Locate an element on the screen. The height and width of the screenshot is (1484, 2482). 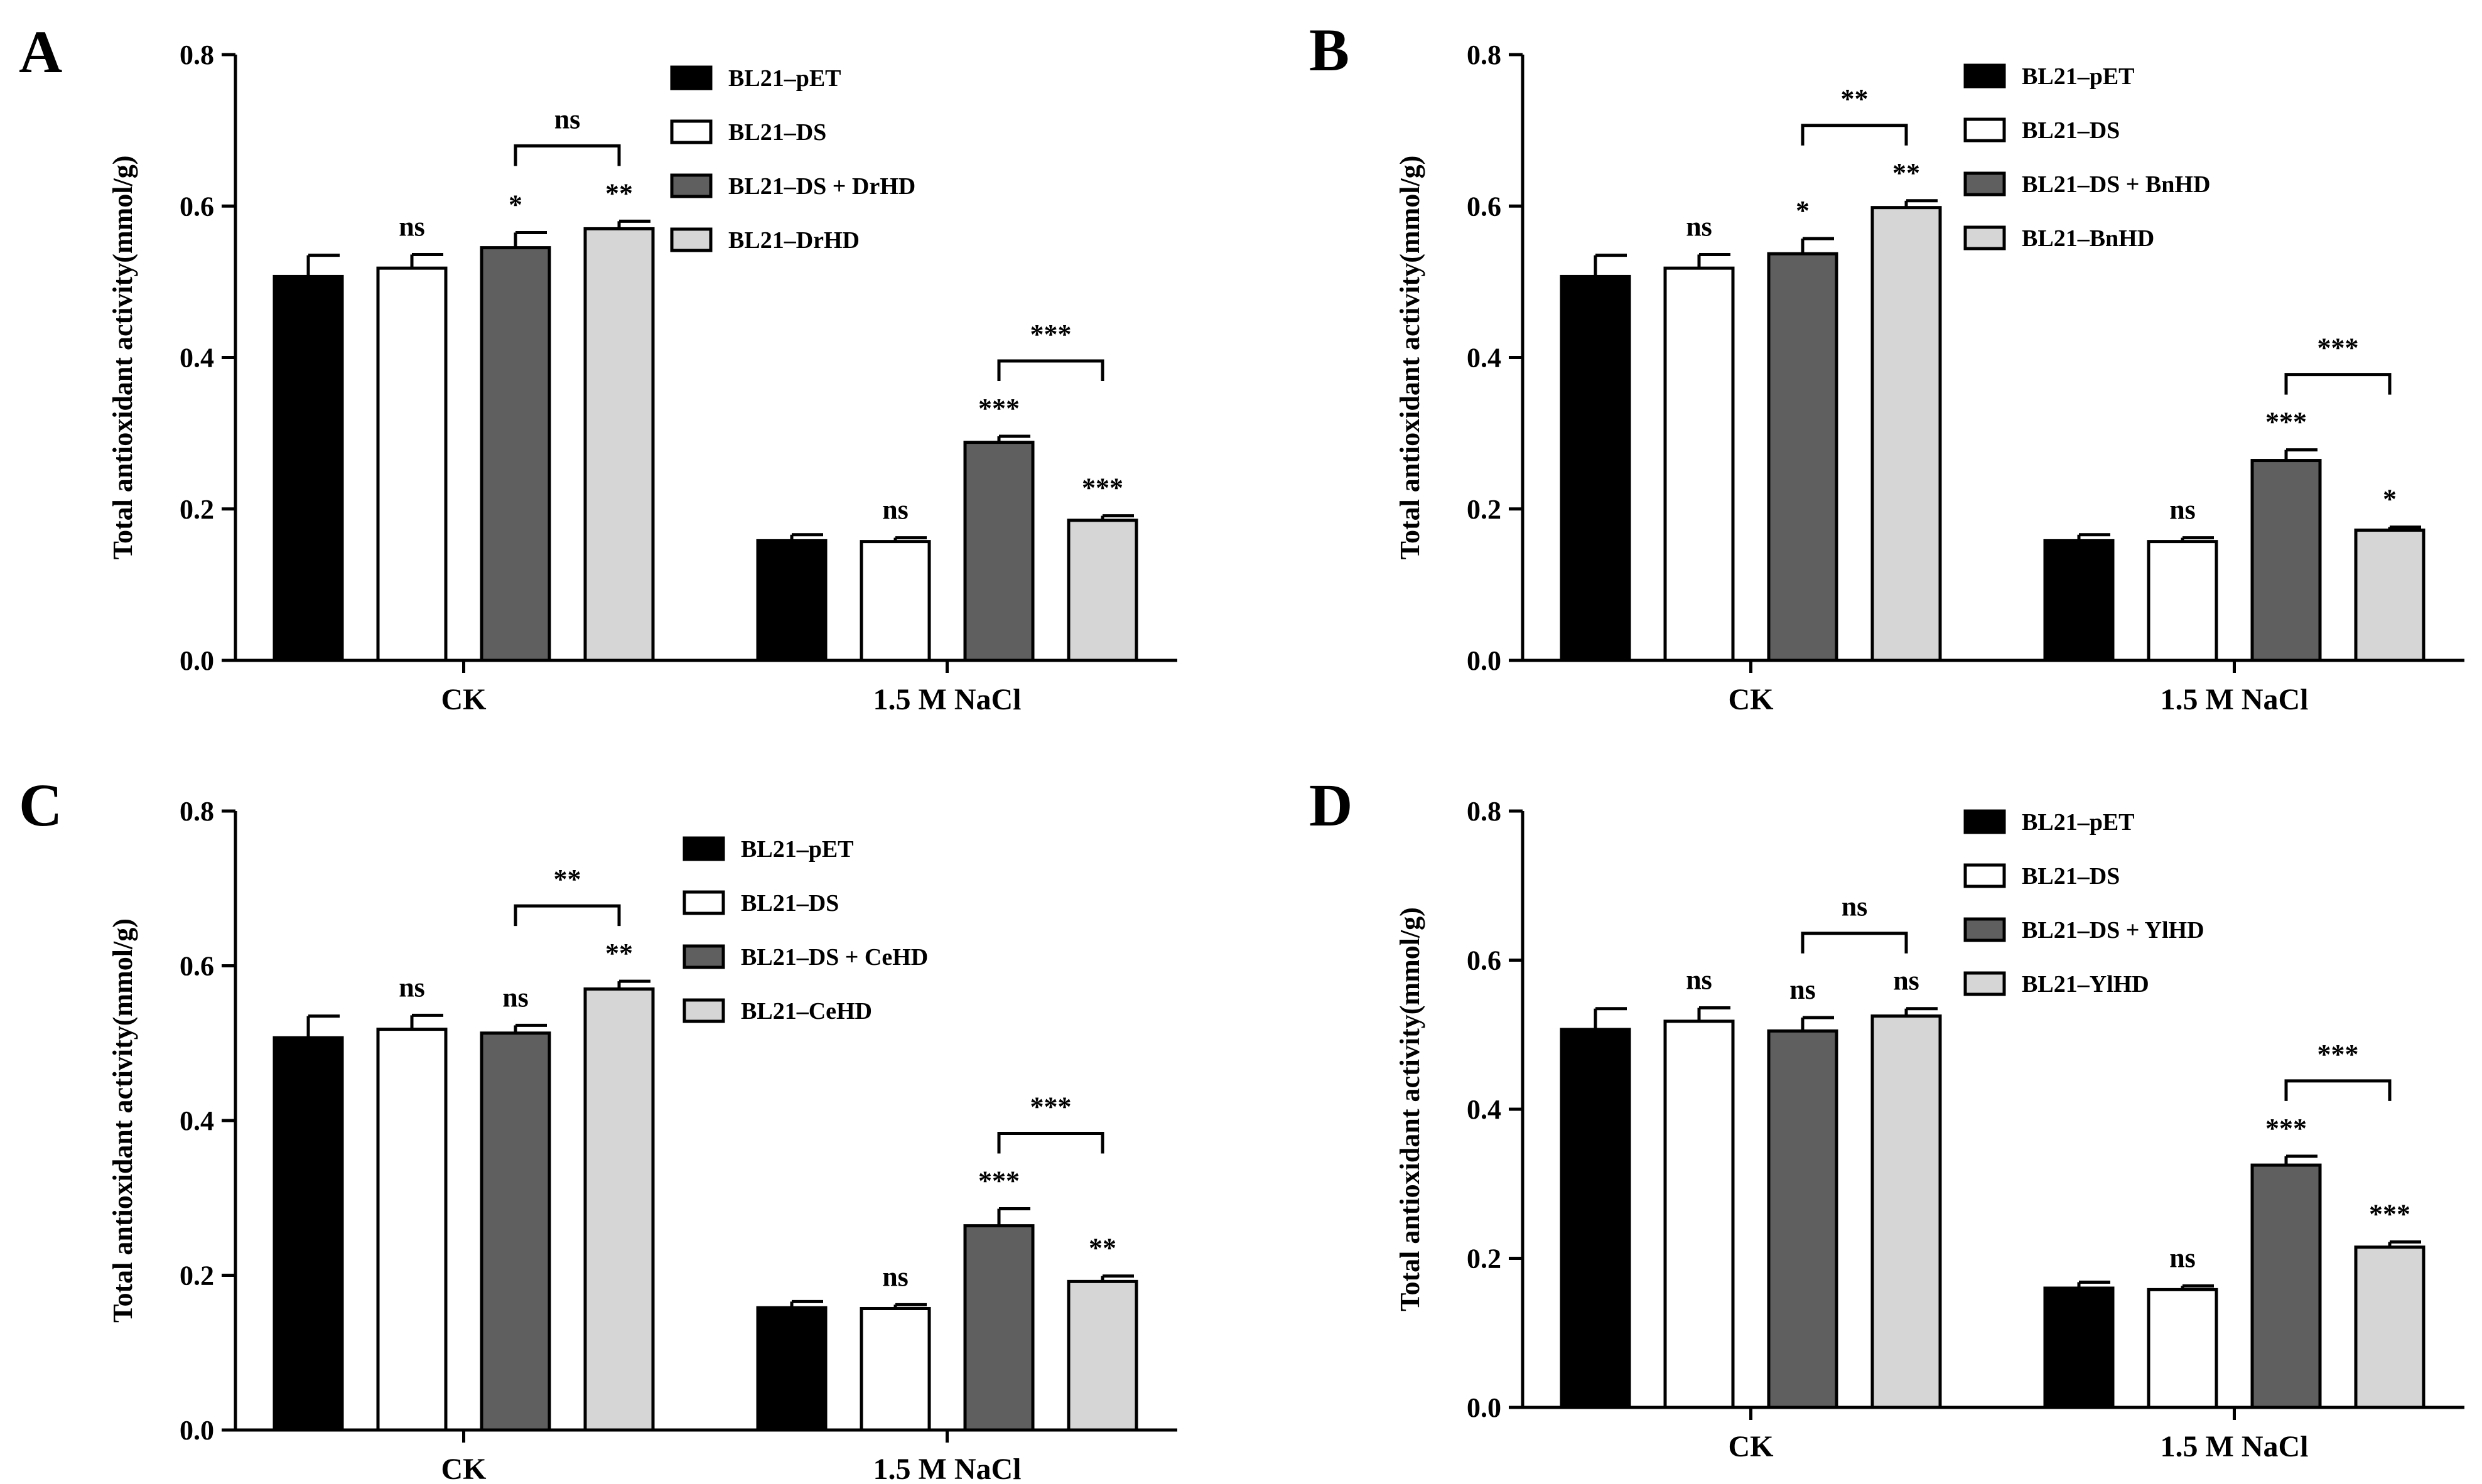
significance-label: ** is located at coordinates (619, 953).